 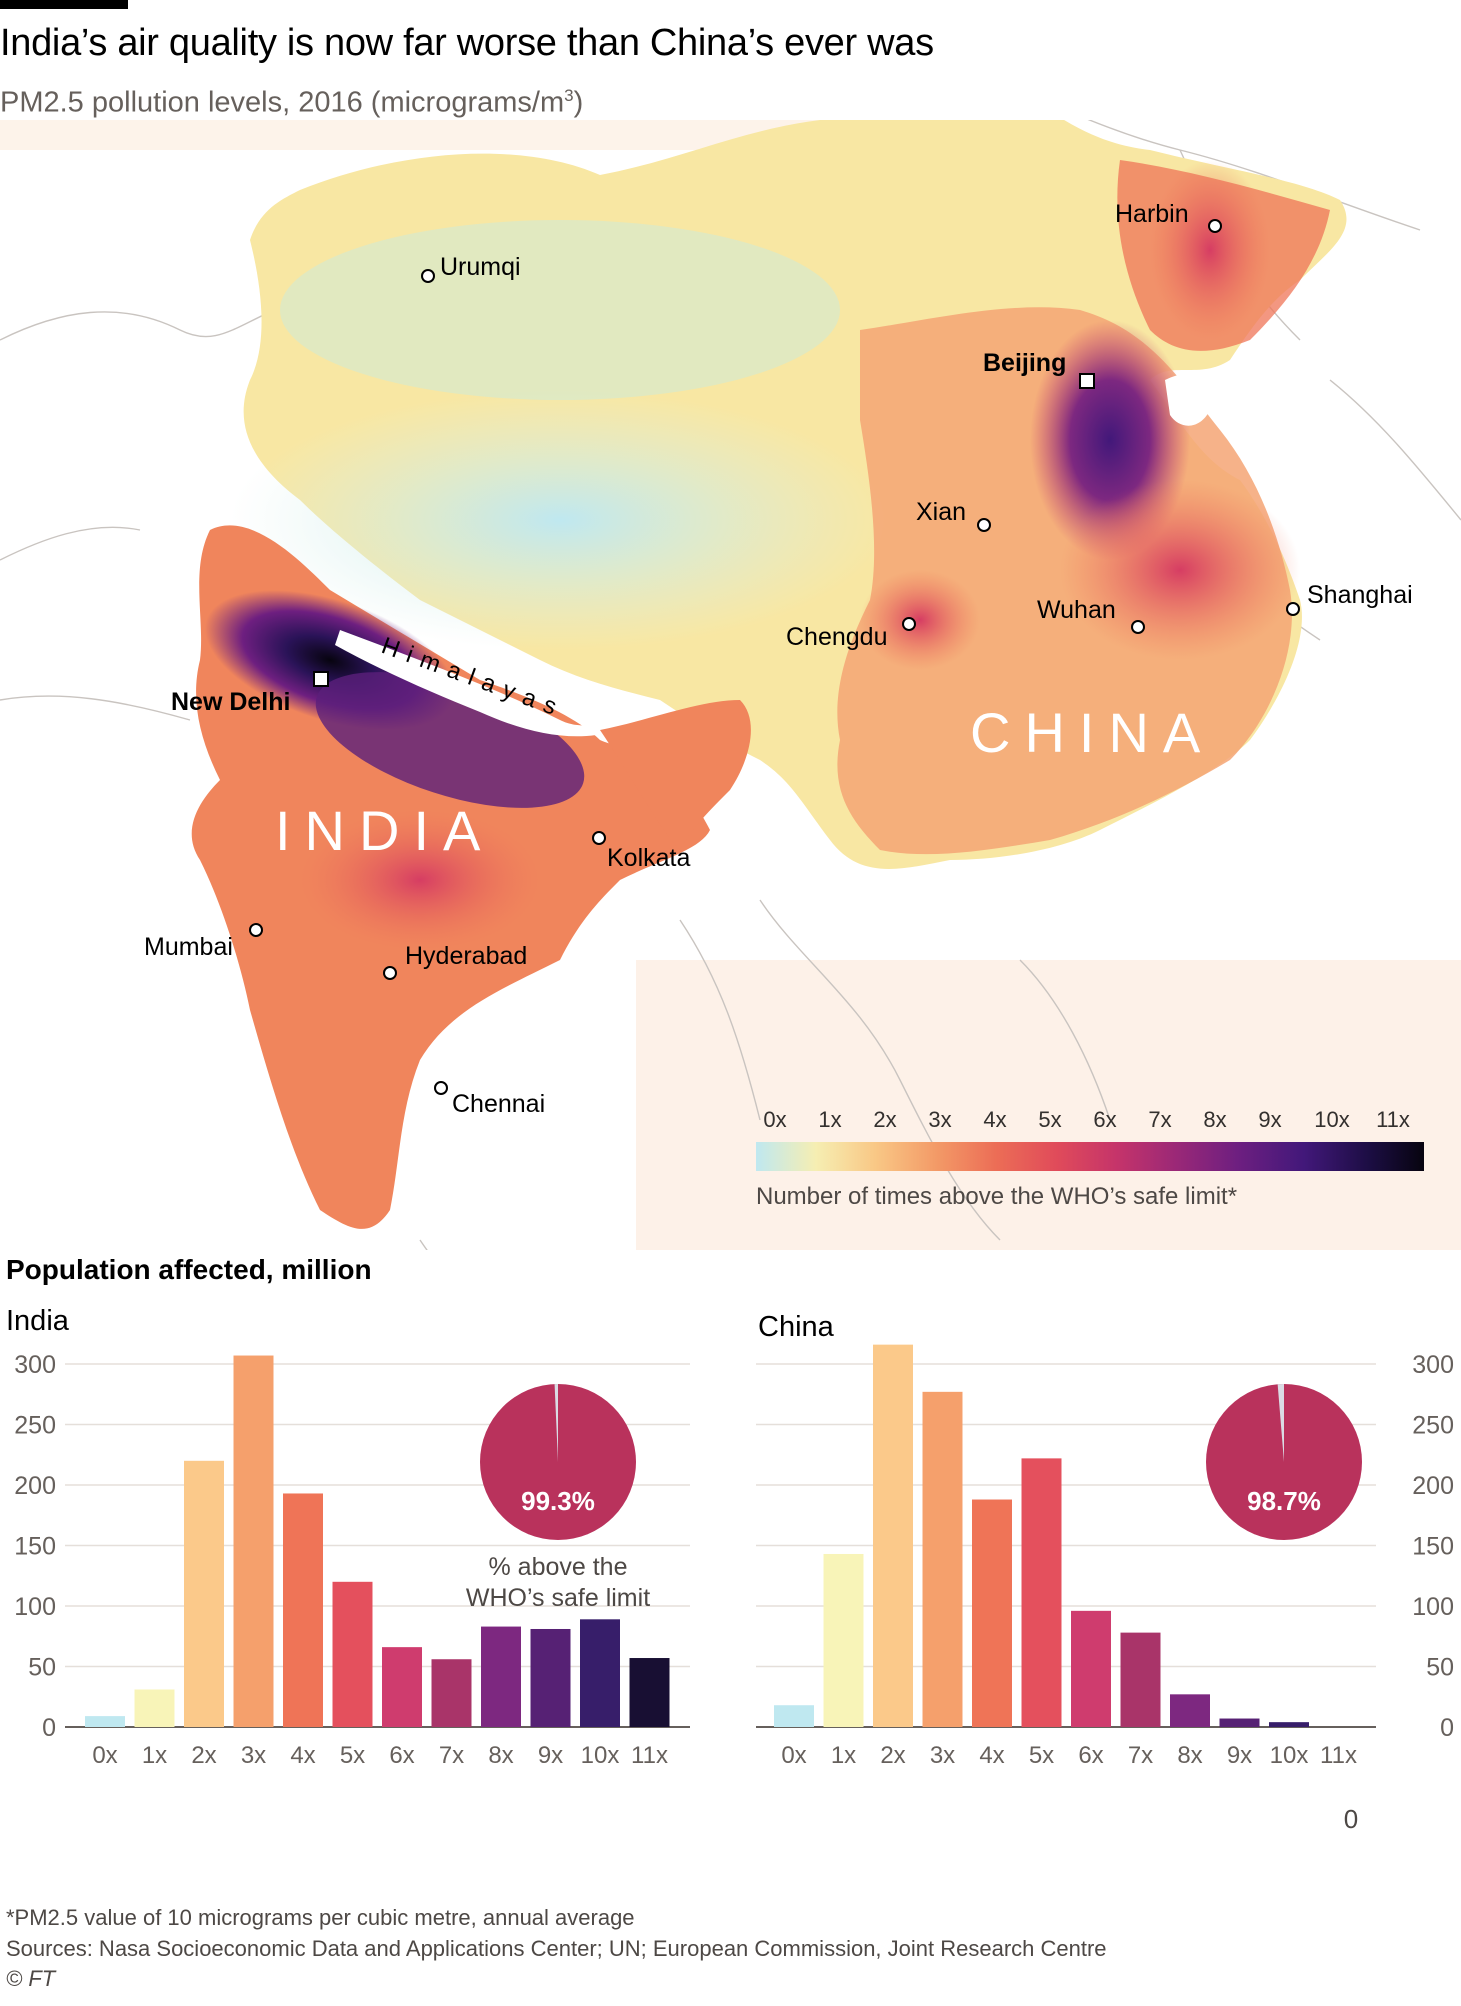 What do you see at coordinates (836, 637) in the screenshot?
I see `city-label: Chengdu` at bounding box center [836, 637].